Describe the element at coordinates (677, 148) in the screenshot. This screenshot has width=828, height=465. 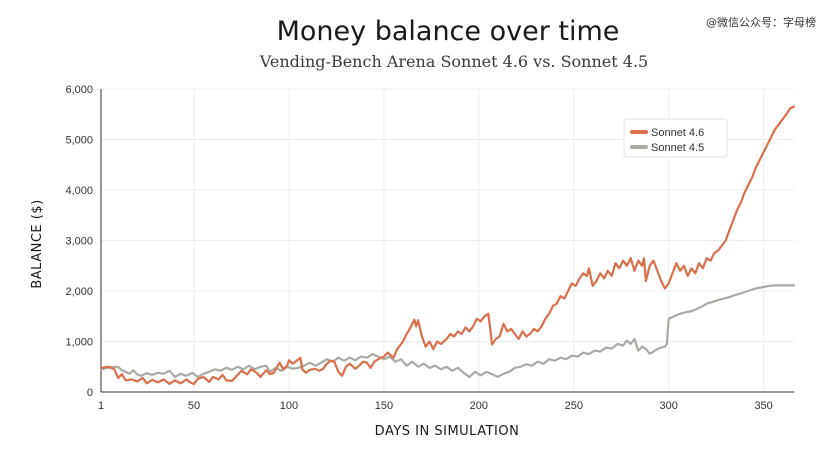
I see `legend-entry-label: Sonnet 4.5` at that location.